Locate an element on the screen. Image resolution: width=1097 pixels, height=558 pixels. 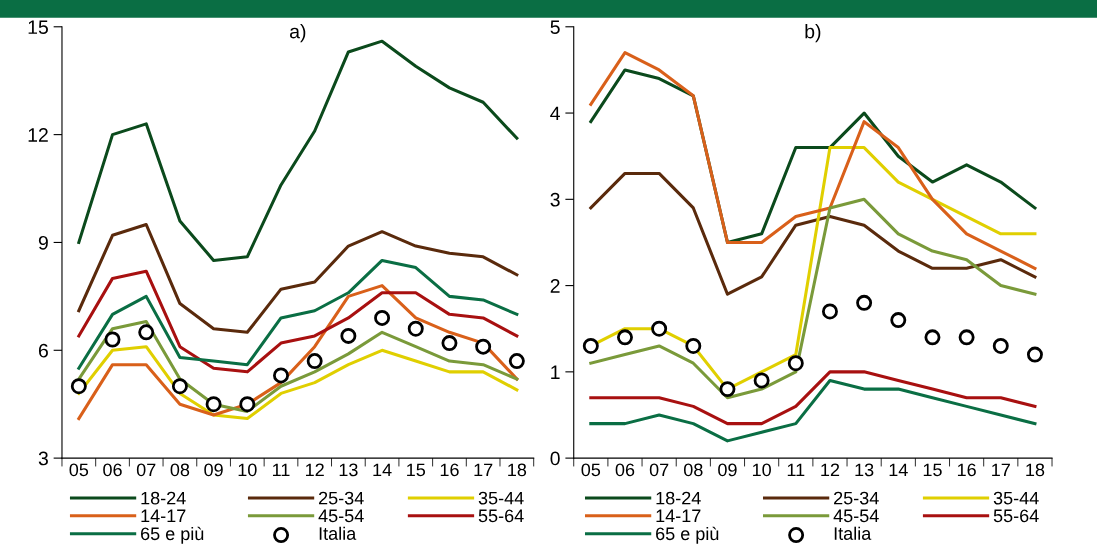
y-tick-label: 0 is located at coordinates (555, 458).